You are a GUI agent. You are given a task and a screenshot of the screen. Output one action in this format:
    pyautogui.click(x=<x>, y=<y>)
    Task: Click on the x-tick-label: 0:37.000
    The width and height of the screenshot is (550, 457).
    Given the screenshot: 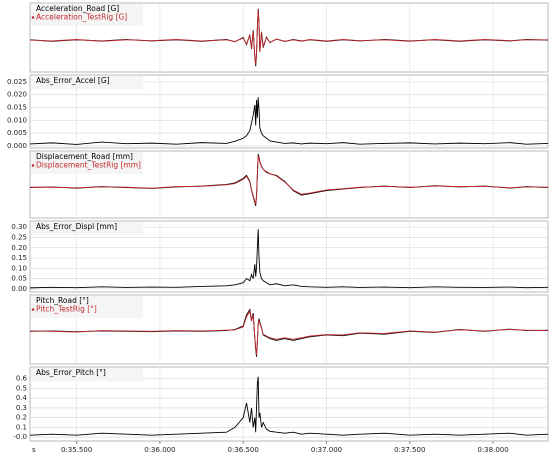 What is the action you would take?
    pyautogui.click(x=326, y=450)
    